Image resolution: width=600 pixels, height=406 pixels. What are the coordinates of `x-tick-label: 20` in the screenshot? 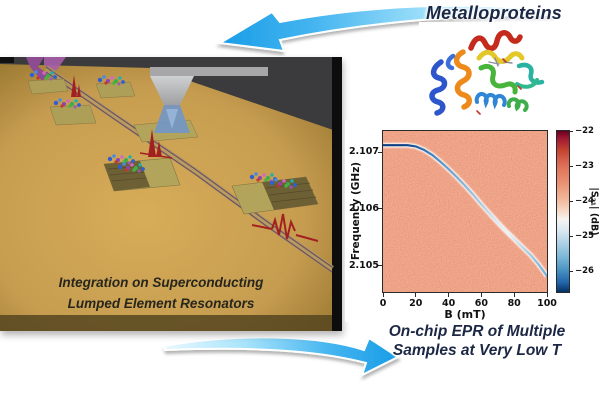 It's located at (416, 303).